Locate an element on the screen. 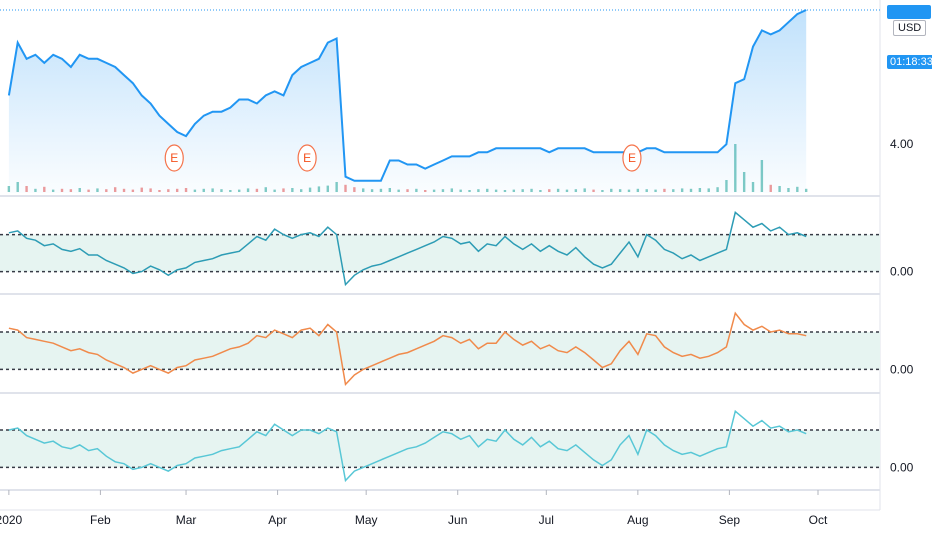  time-label: Apr is located at coordinates (277, 520).